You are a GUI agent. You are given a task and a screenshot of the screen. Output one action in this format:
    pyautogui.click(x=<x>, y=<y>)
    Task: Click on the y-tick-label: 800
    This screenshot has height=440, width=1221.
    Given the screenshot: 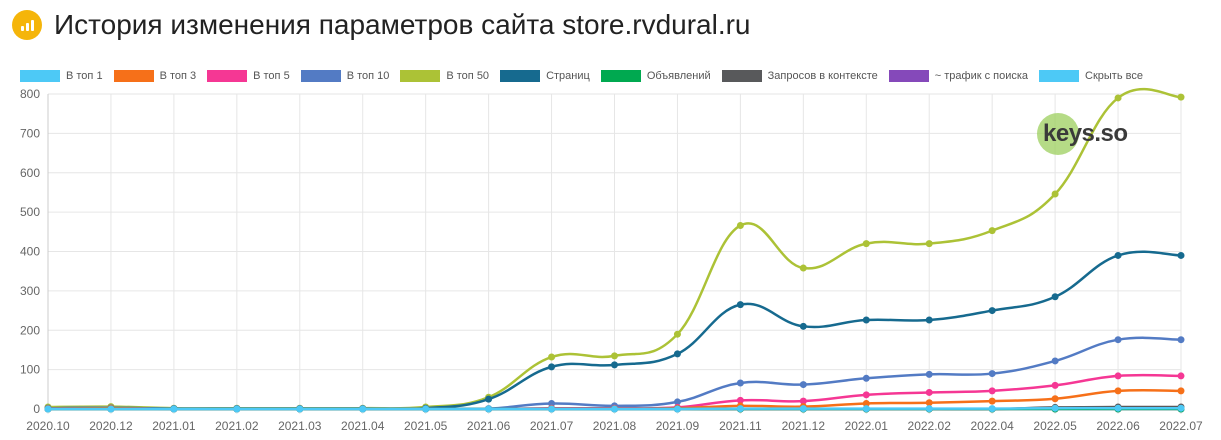 What is the action you would take?
    pyautogui.click(x=30, y=94)
    